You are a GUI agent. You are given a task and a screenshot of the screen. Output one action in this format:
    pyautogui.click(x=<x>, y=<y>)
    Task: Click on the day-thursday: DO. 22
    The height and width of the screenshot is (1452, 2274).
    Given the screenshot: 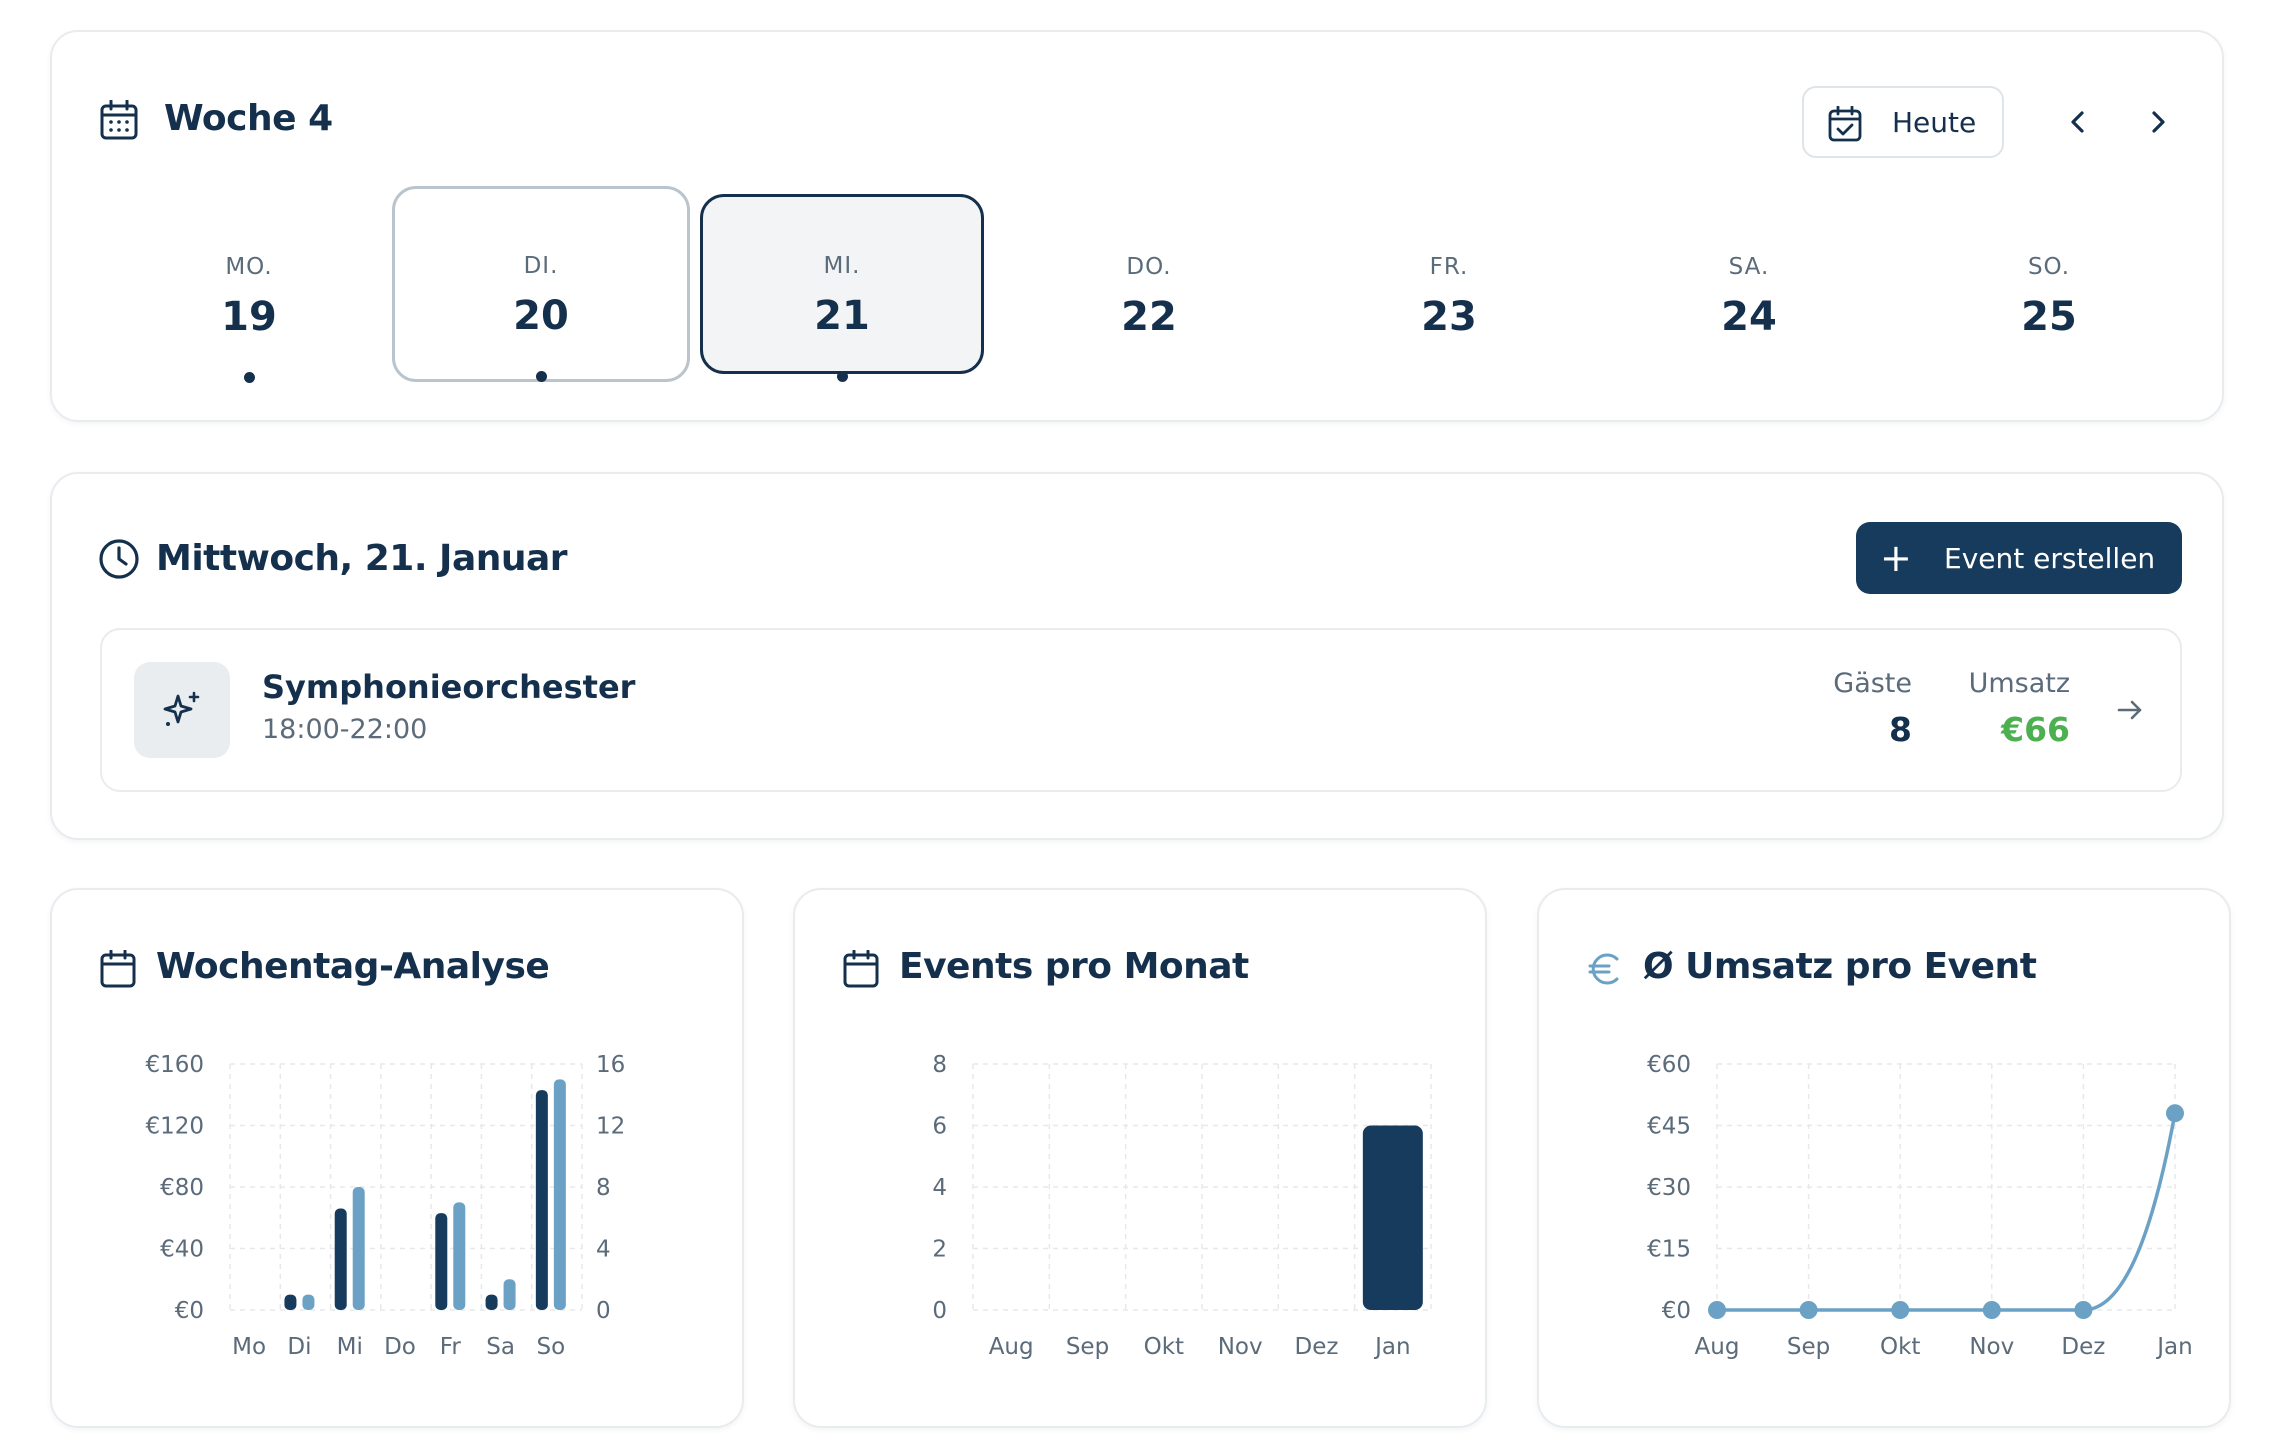 What is the action you would take?
    pyautogui.click(x=1149, y=284)
    